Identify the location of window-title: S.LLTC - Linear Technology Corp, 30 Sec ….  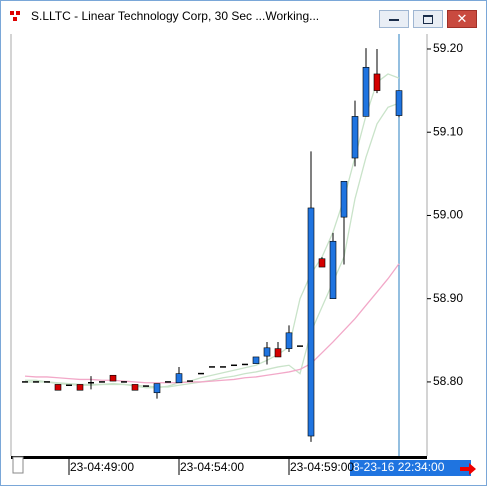
(175, 16).